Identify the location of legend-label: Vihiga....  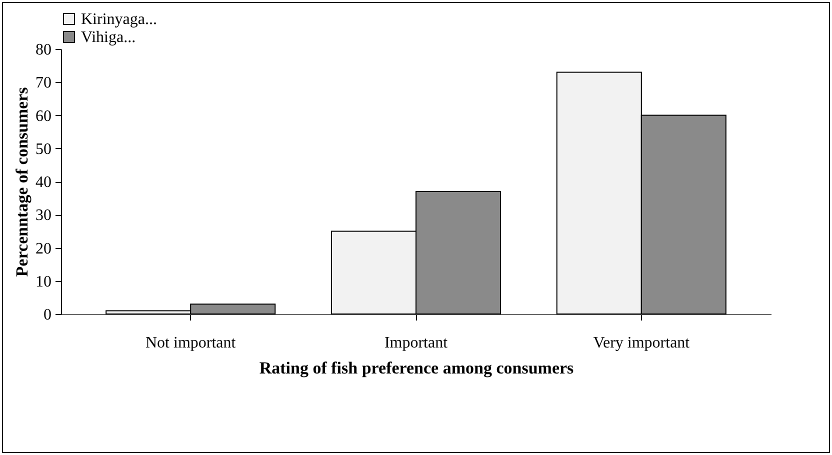
(108, 37).